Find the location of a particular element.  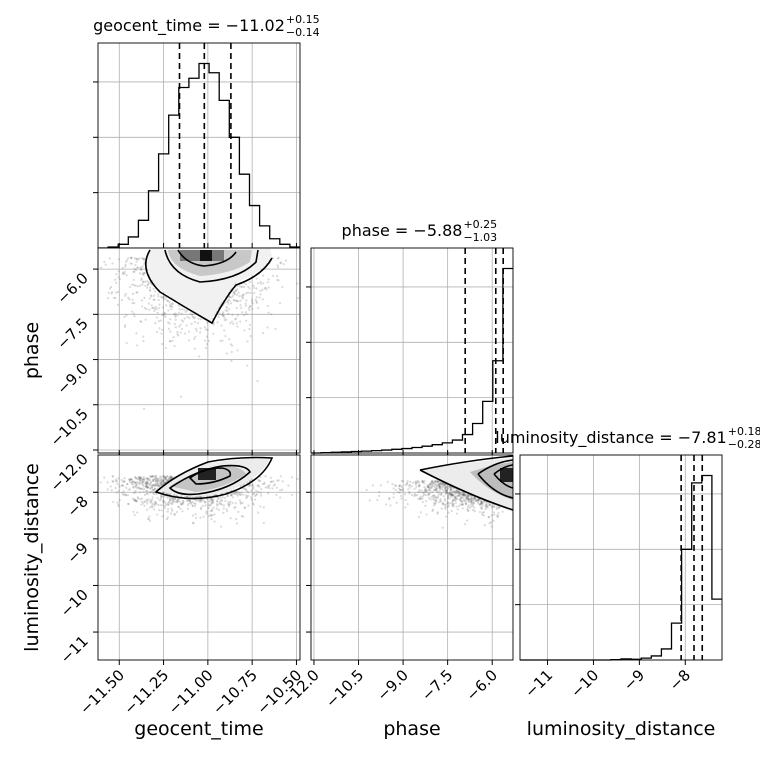

contour-inner is located at coordinates (503, 476).